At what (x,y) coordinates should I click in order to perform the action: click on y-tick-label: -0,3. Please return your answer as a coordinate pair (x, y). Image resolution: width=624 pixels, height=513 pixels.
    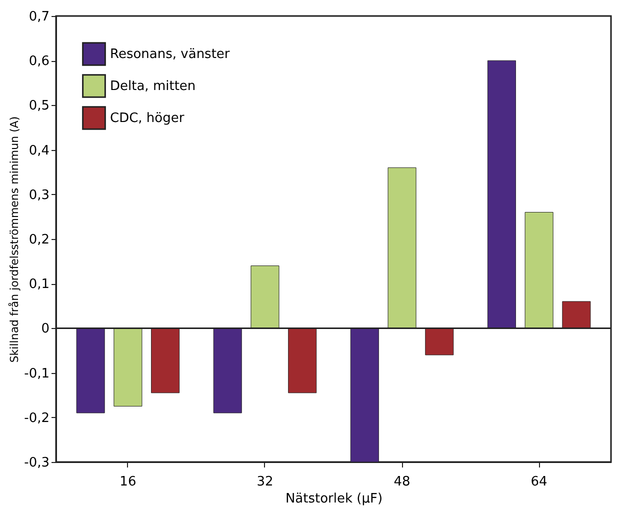
    Looking at the image, I should click on (37, 463).